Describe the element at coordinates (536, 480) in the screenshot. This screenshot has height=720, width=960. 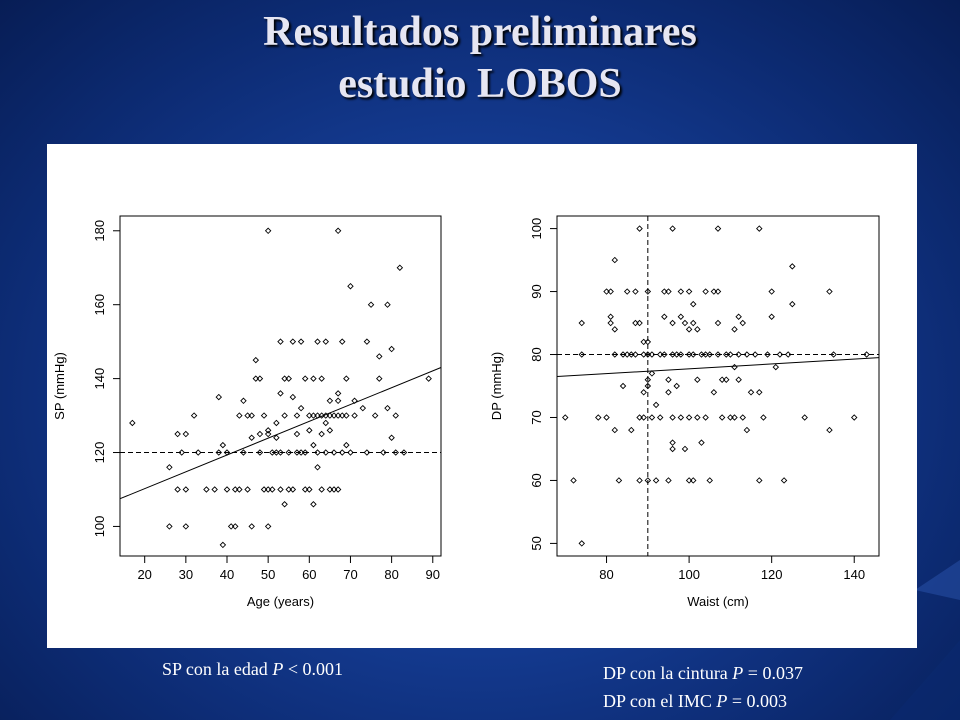
I see `plot2-y-tick-label: 60` at that location.